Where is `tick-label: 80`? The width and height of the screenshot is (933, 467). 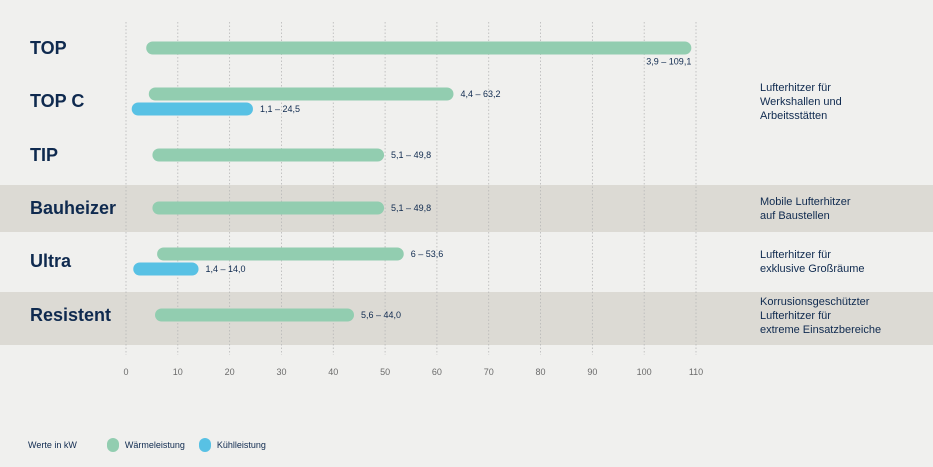
tick-label: 80 is located at coordinates (541, 372).